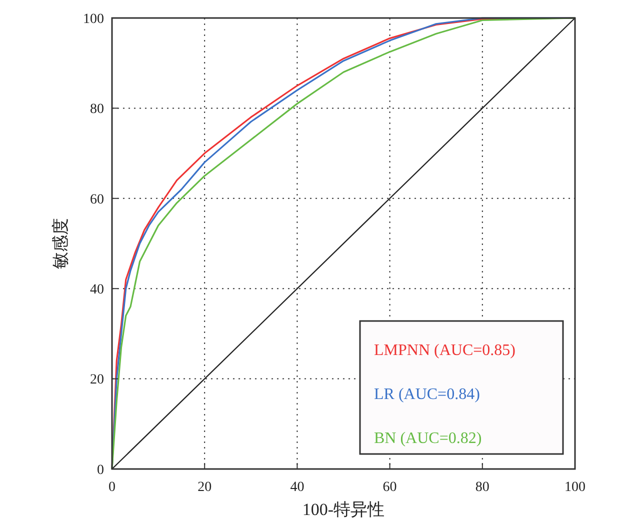  What do you see at coordinates (100, 470) in the screenshot?
I see `y-tick-label: 0` at bounding box center [100, 470].